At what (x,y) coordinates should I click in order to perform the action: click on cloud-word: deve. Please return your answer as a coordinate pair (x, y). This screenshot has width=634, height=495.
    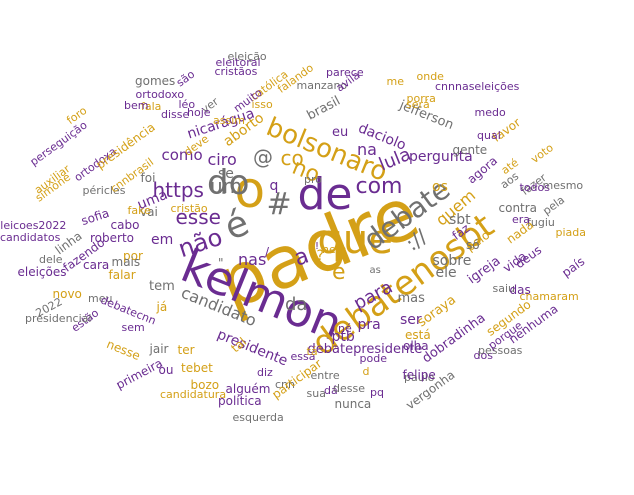
    Looking at the image, I should click on (196, 145).